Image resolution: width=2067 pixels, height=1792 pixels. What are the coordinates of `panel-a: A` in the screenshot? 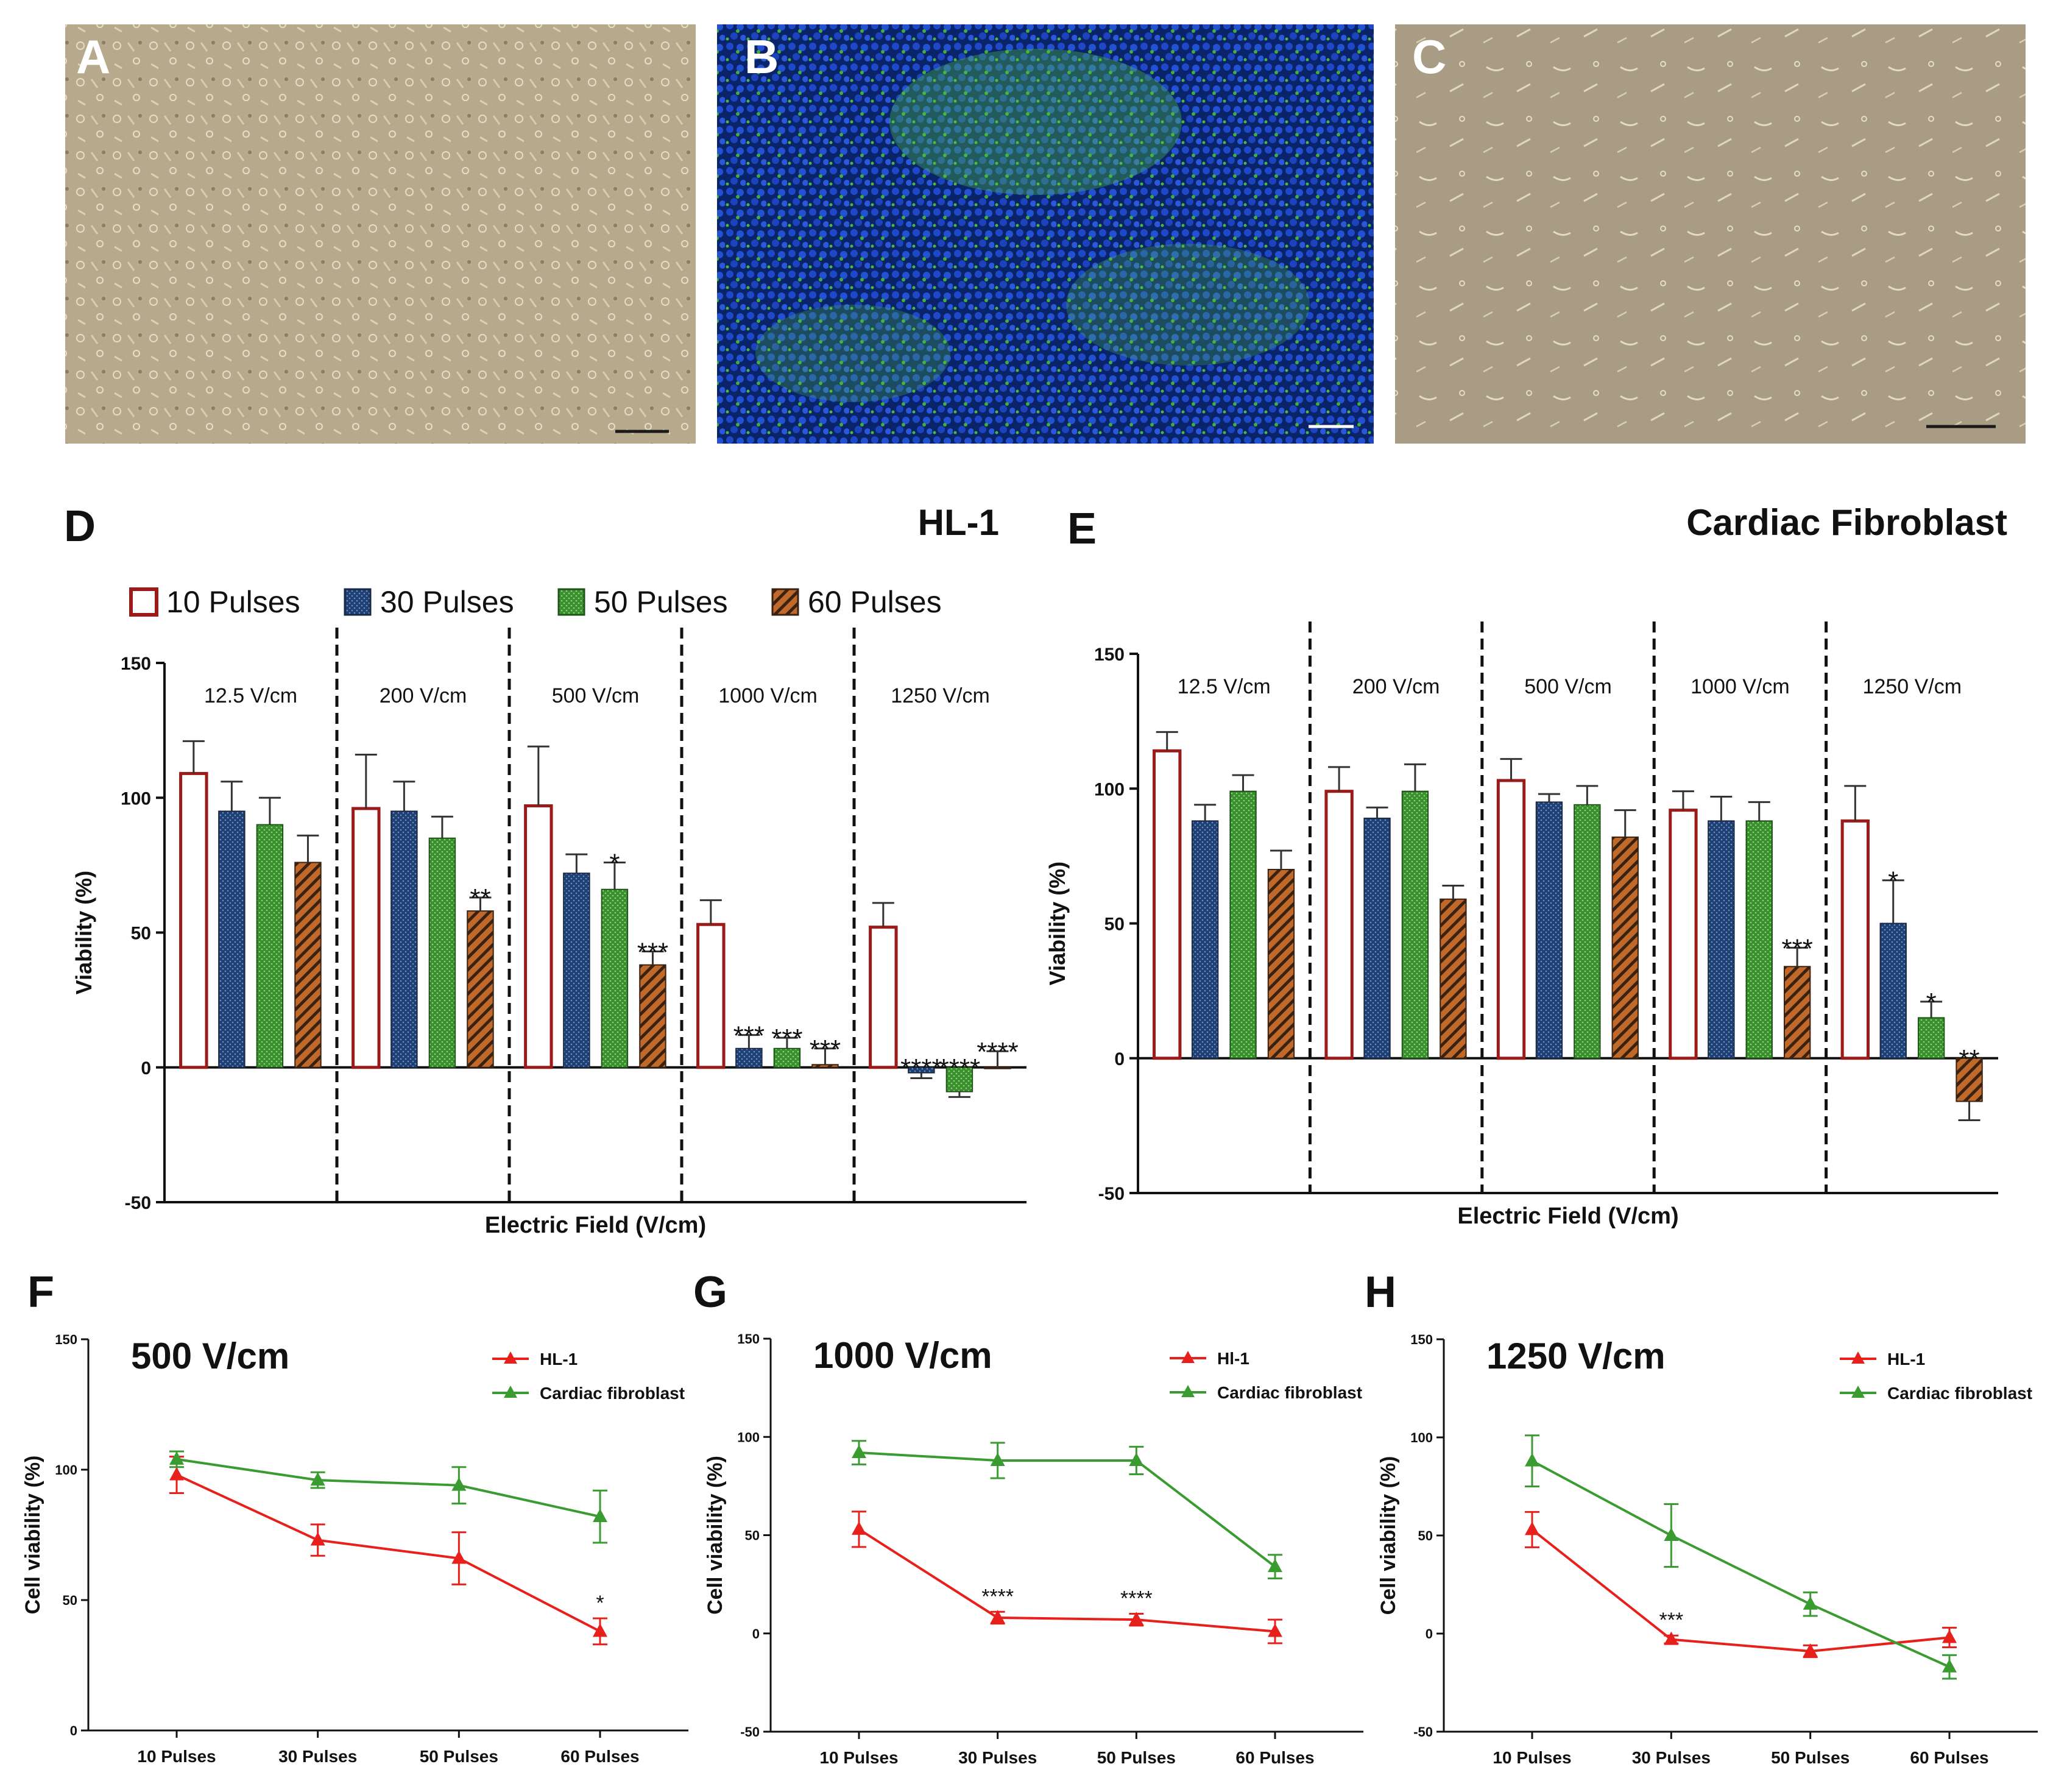 It's located at (381, 234).